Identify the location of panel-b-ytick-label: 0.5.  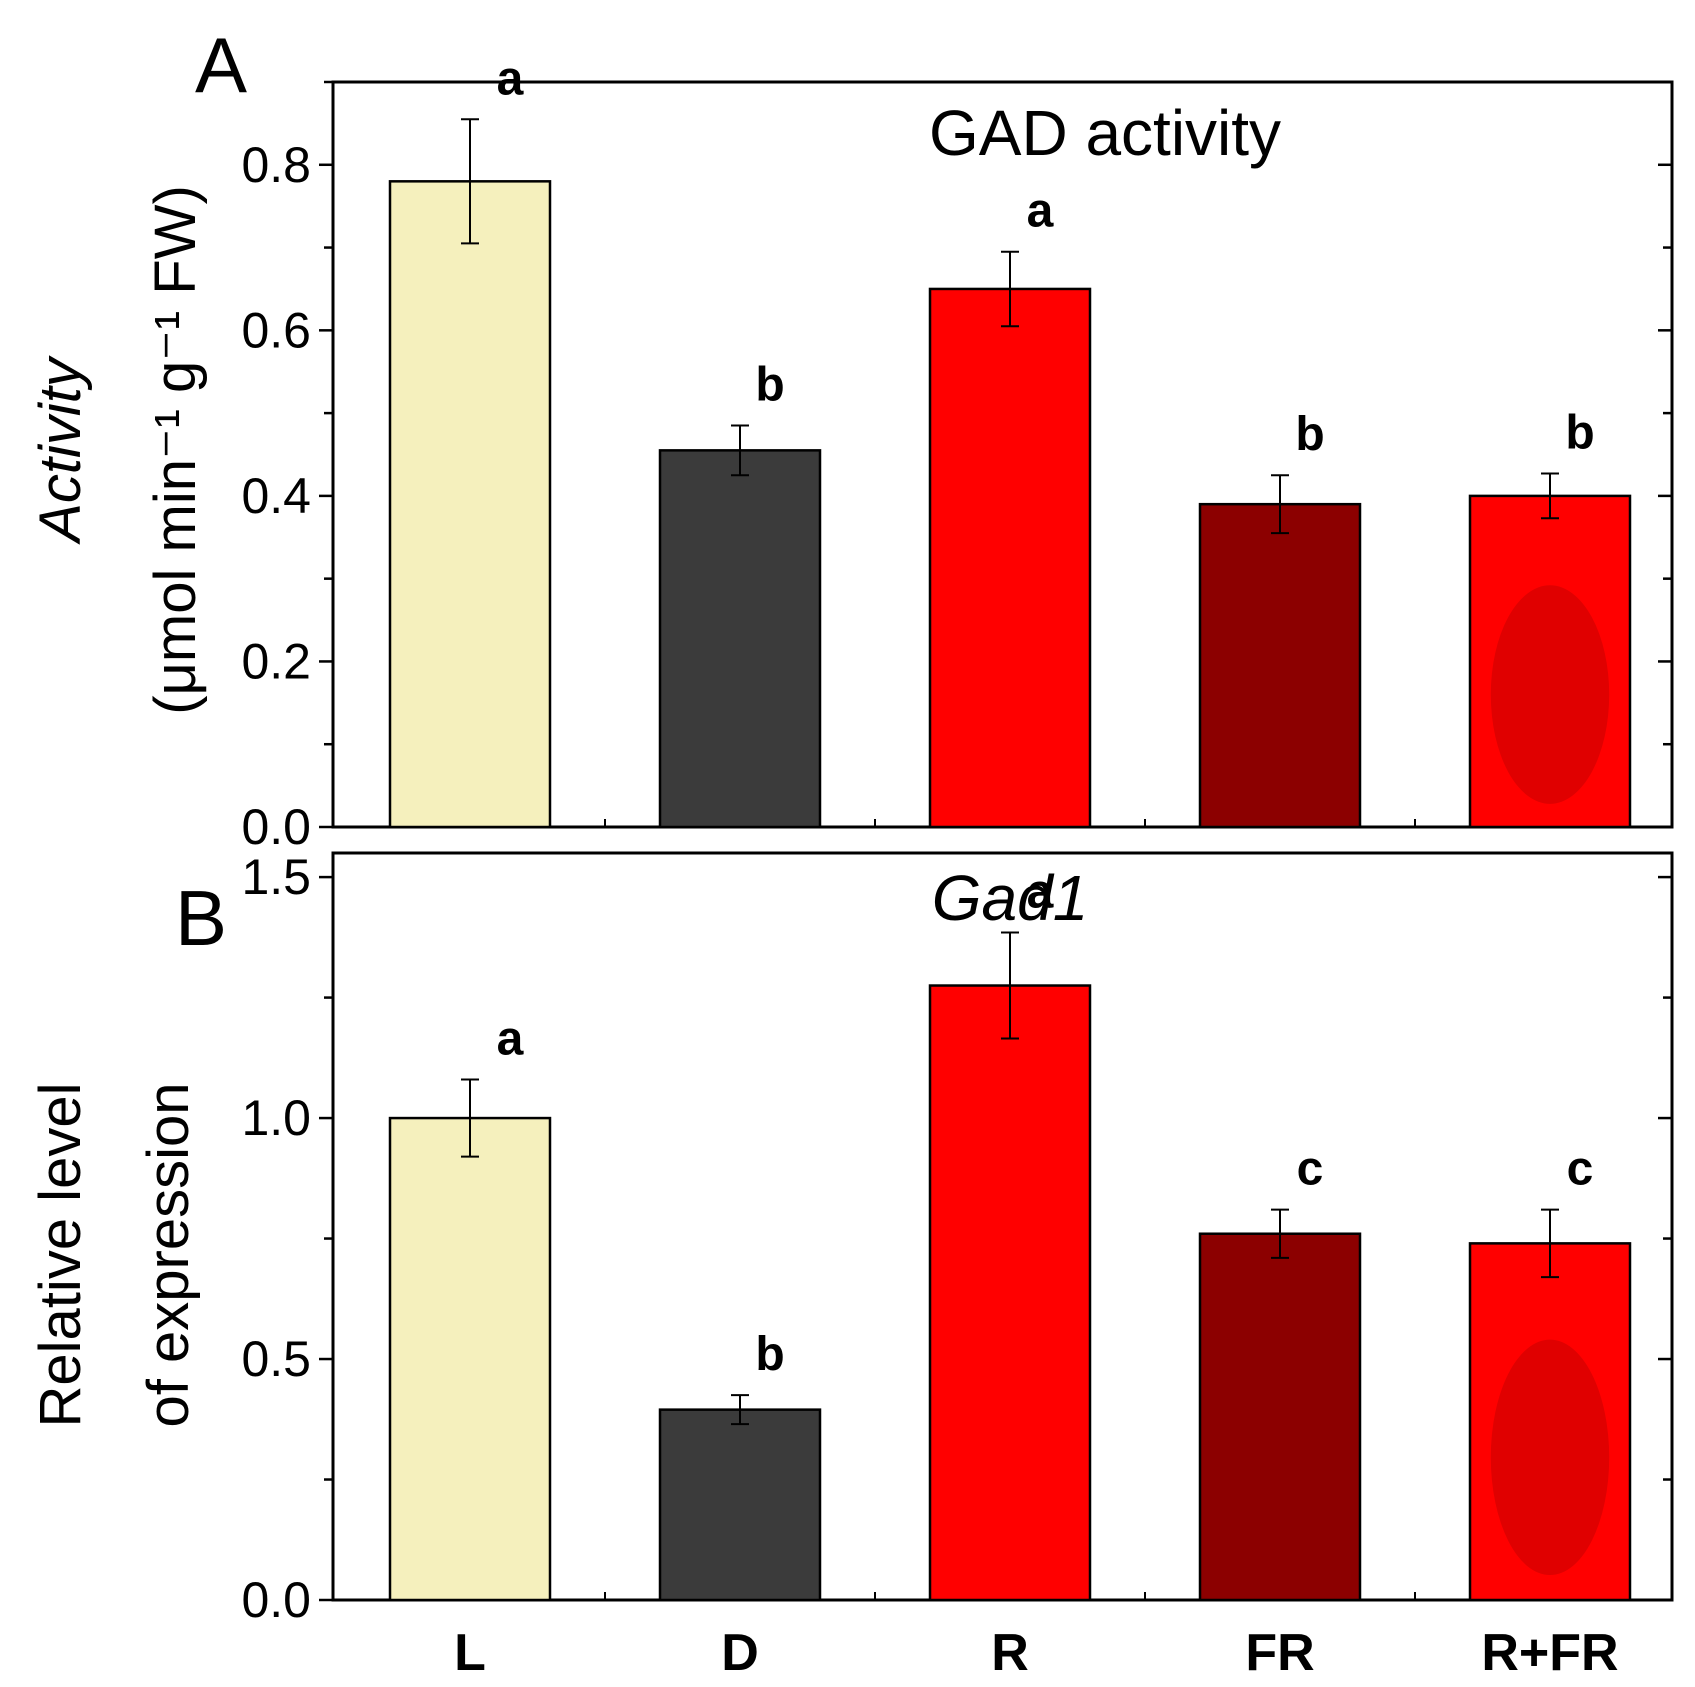
(276, 1359).